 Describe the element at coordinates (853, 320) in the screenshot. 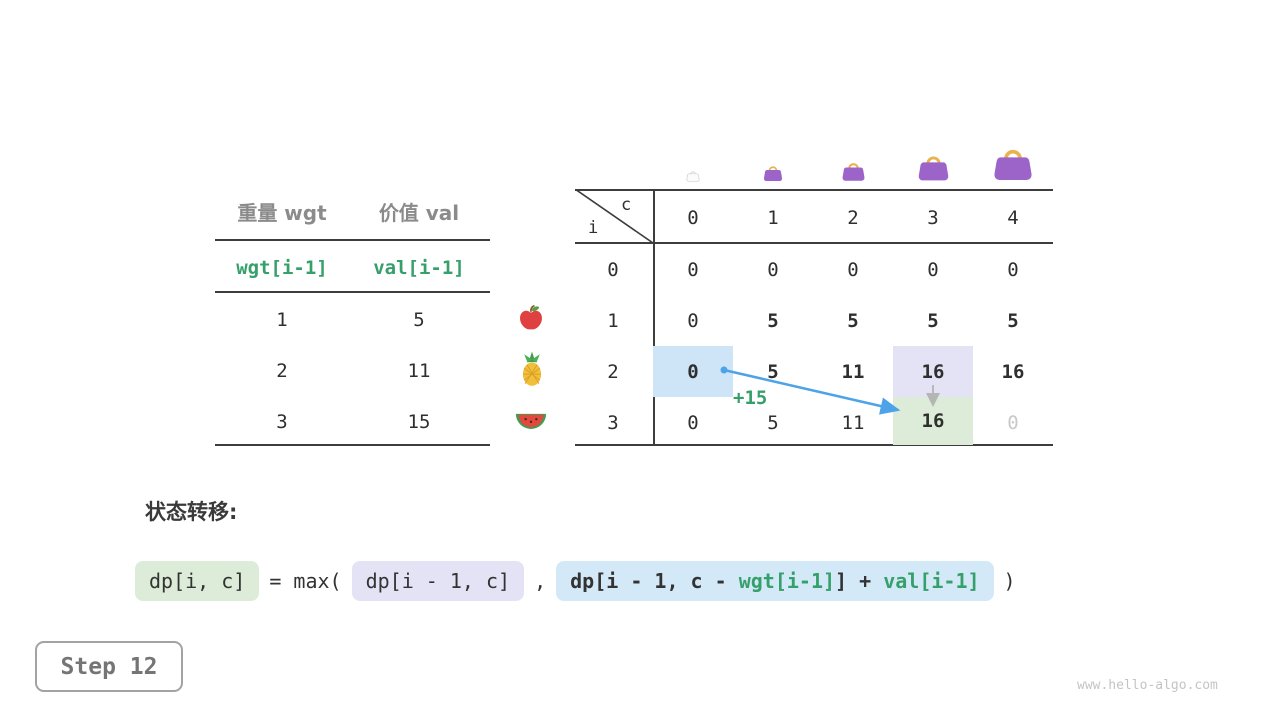

I see `dp-cell-1-2: 5` at that location.